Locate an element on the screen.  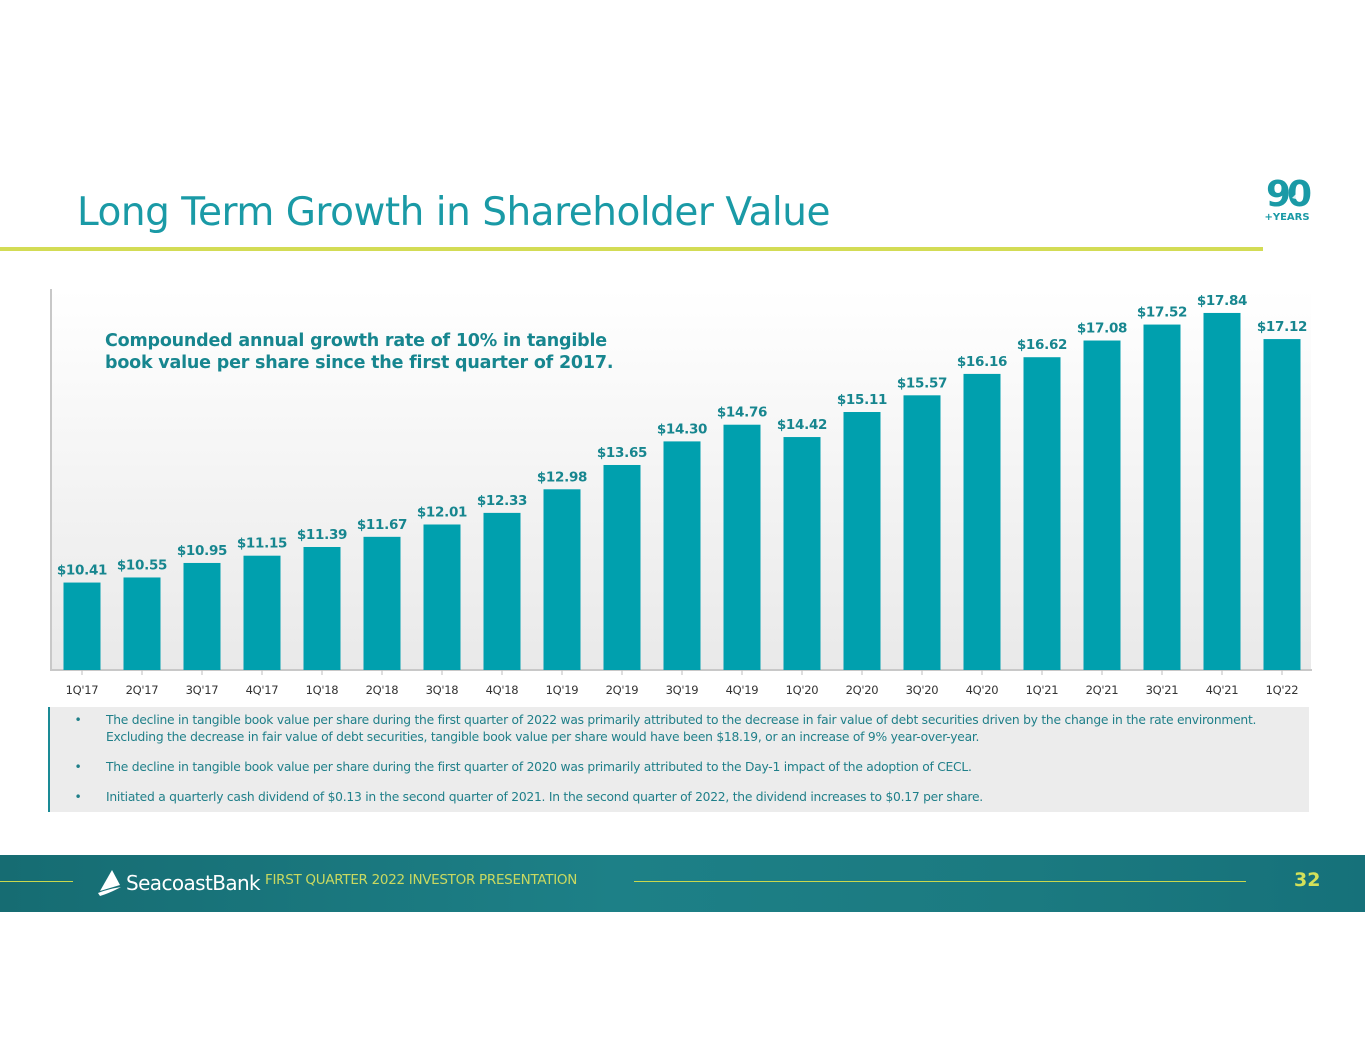
x-tick-label: 1Q'18 is located at coordinates (322, 690).